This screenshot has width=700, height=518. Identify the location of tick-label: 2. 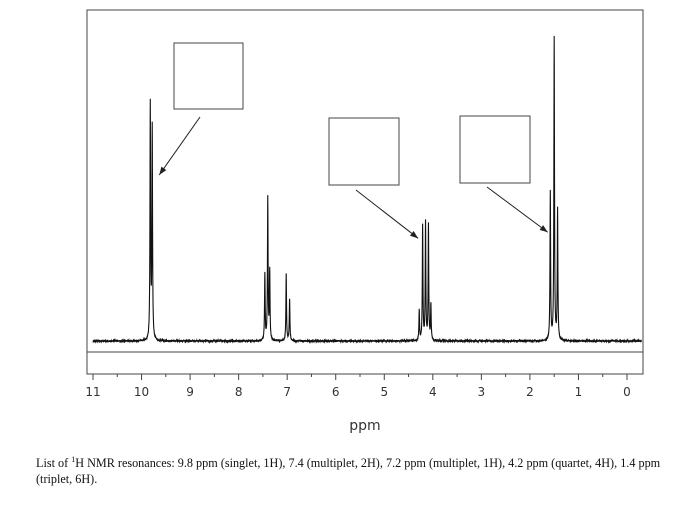
(530, 392).